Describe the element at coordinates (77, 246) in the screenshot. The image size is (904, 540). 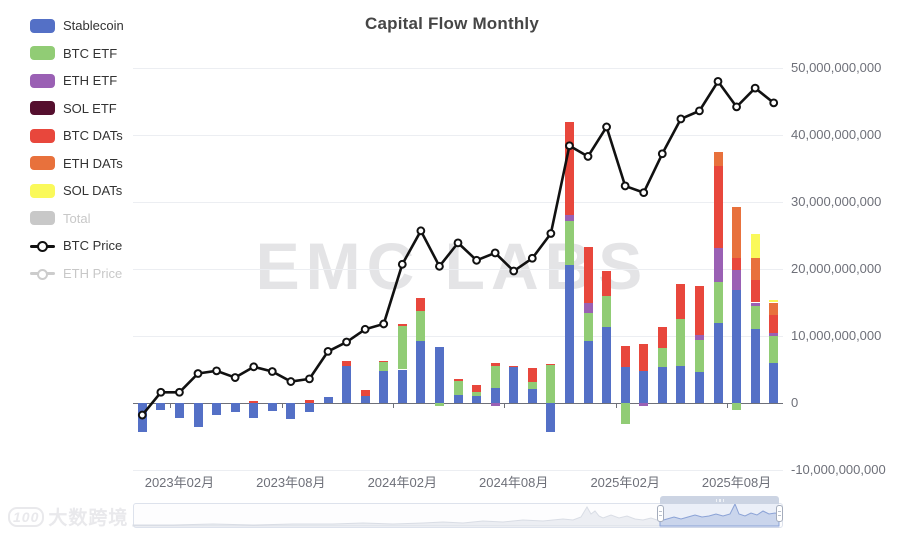
I see `legend-item-btc-price: BTC Price` at that location.